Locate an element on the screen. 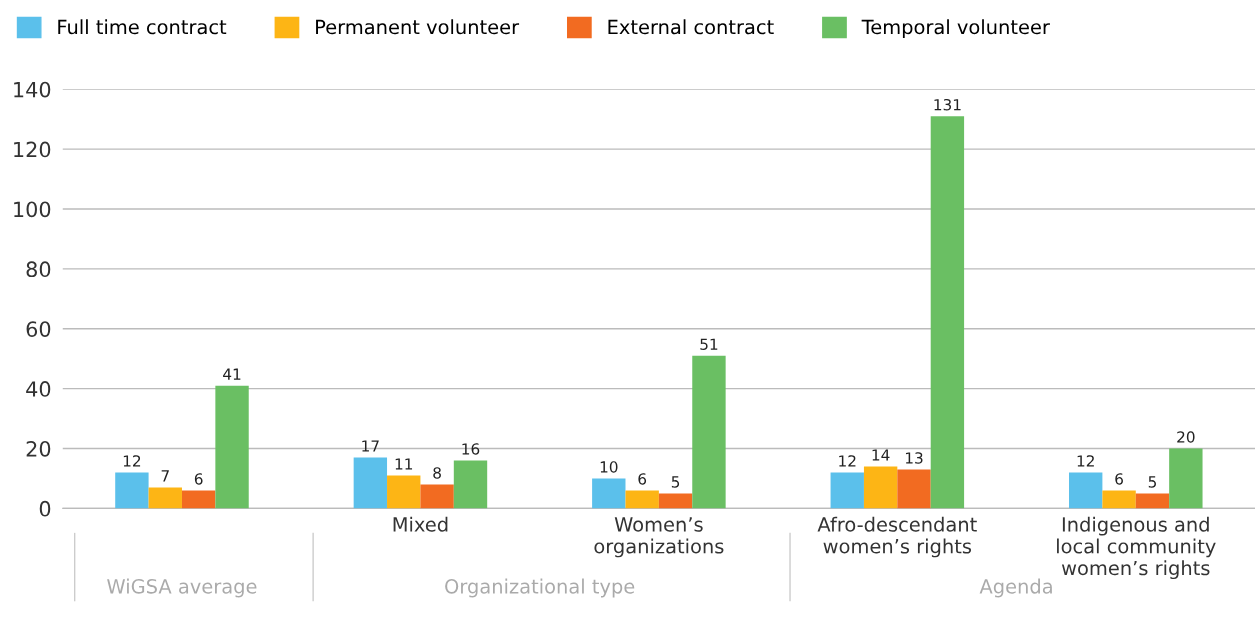 The image size is (1255, 620). x-tick-label: Mixed is located at coordinates (420, 524).